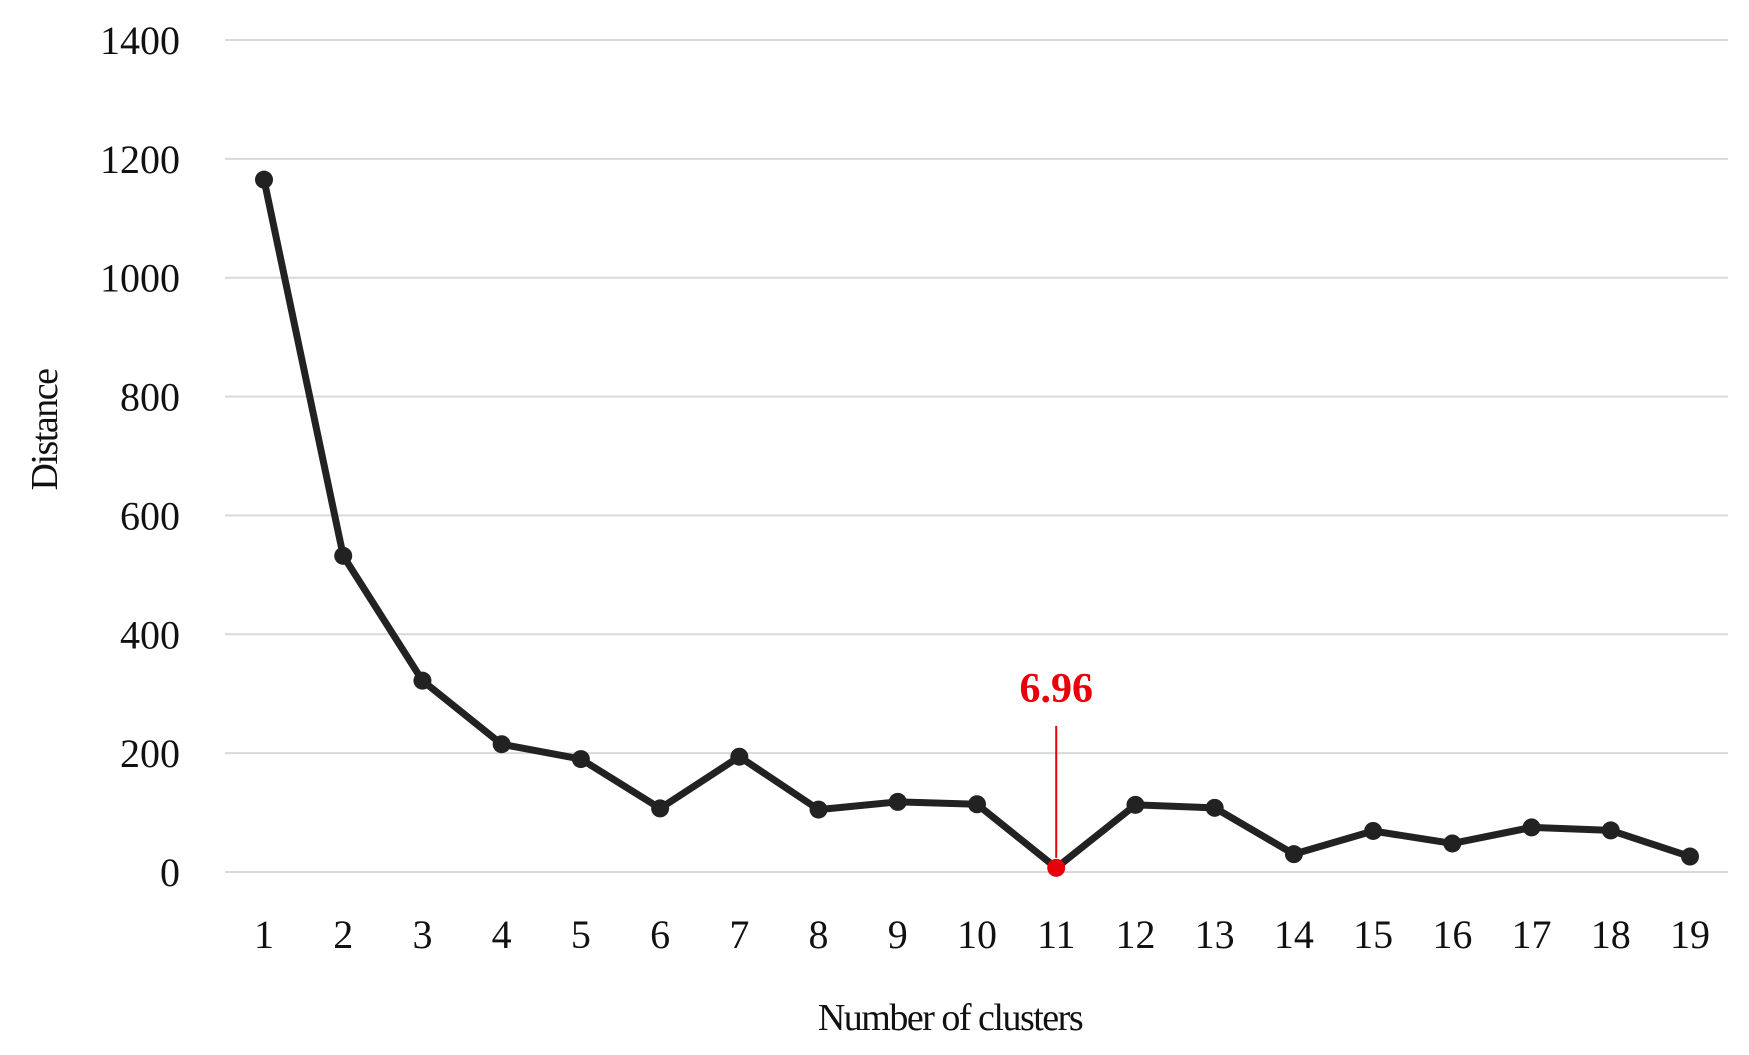 The width and height of the screenshot is (1749, 1055). I want to click on y-tick-label: 1200, so click(140, 159).